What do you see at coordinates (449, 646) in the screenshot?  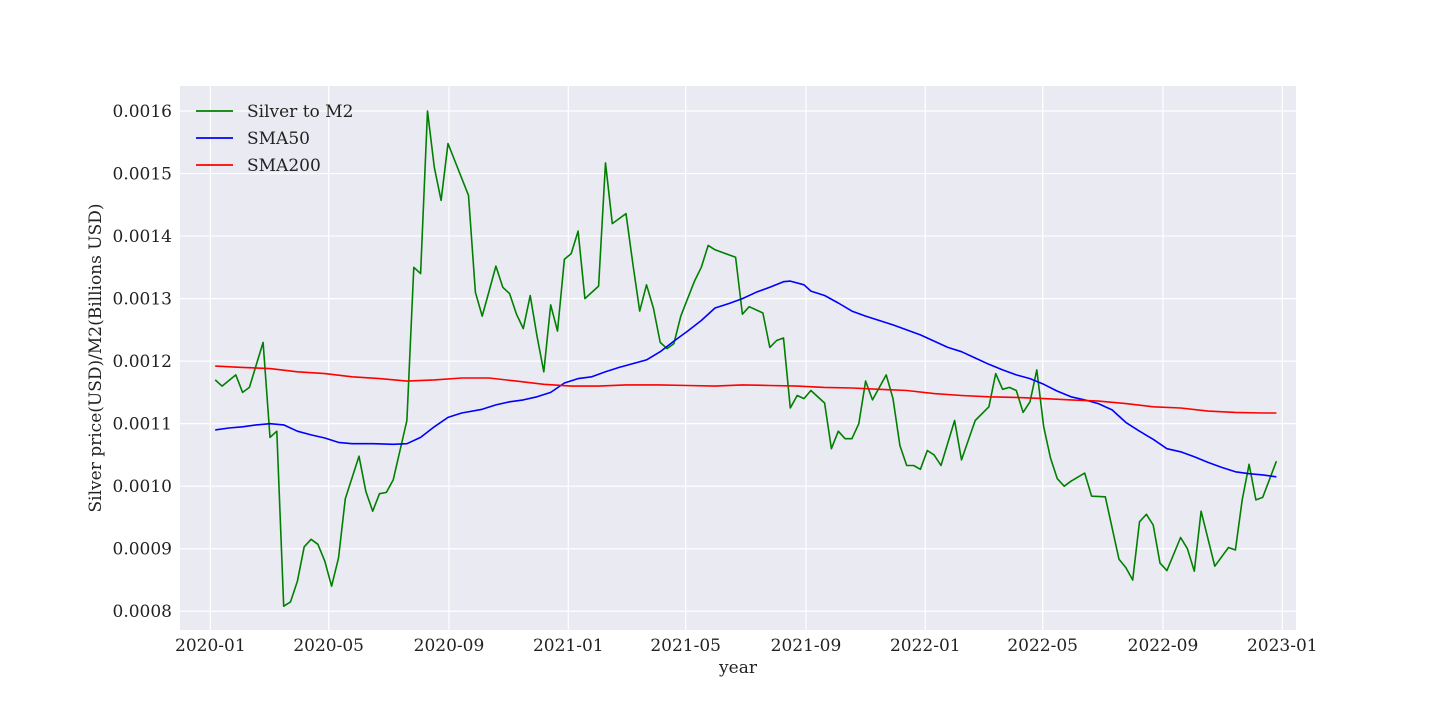 I see `x-tick-label: 2020-09` at bounding box center [449, 646].